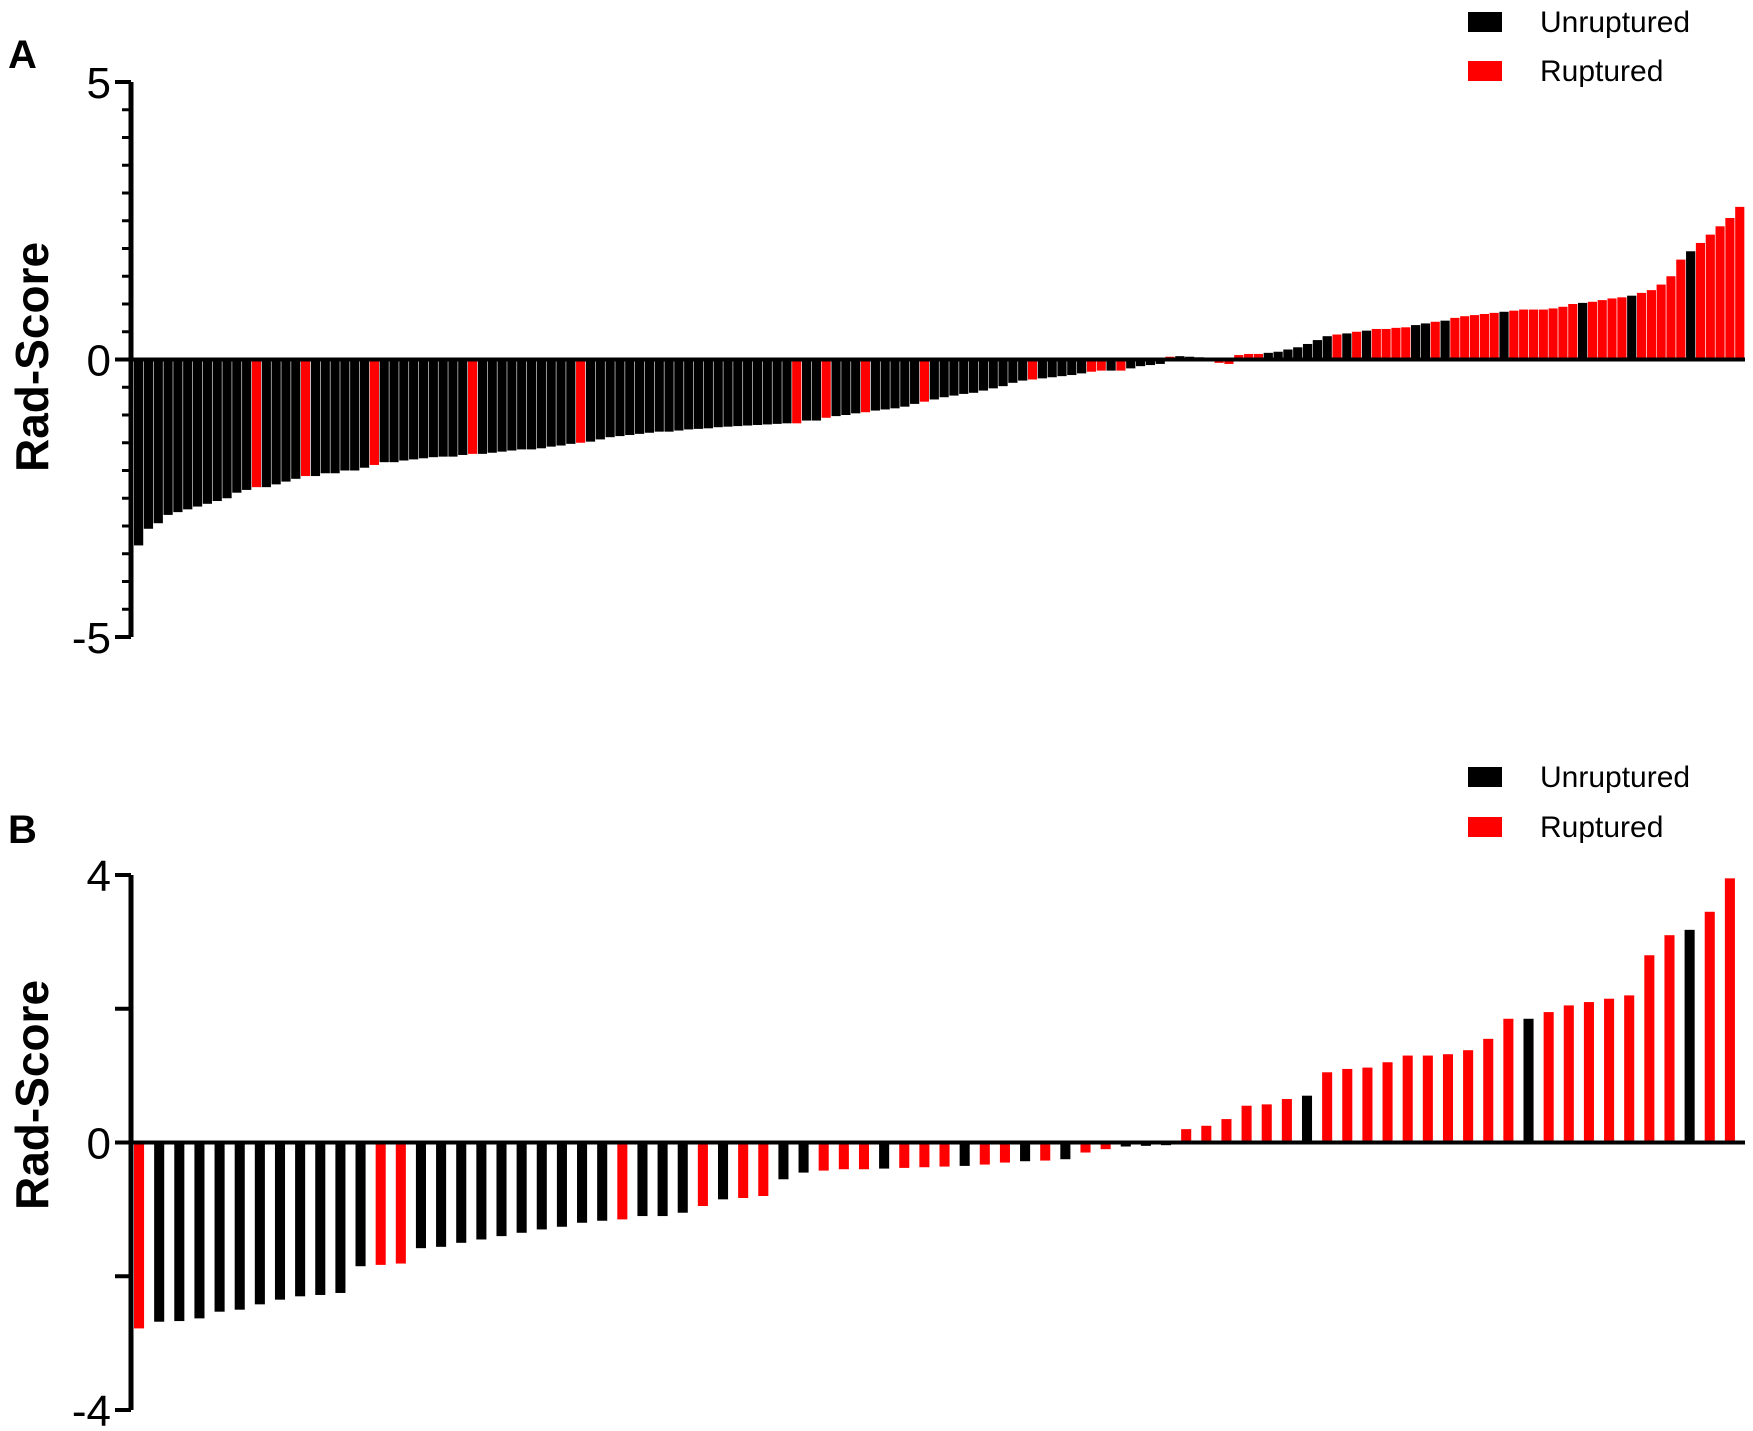  I want to click on legend-swatch-ruptured, so click(1485, 71).